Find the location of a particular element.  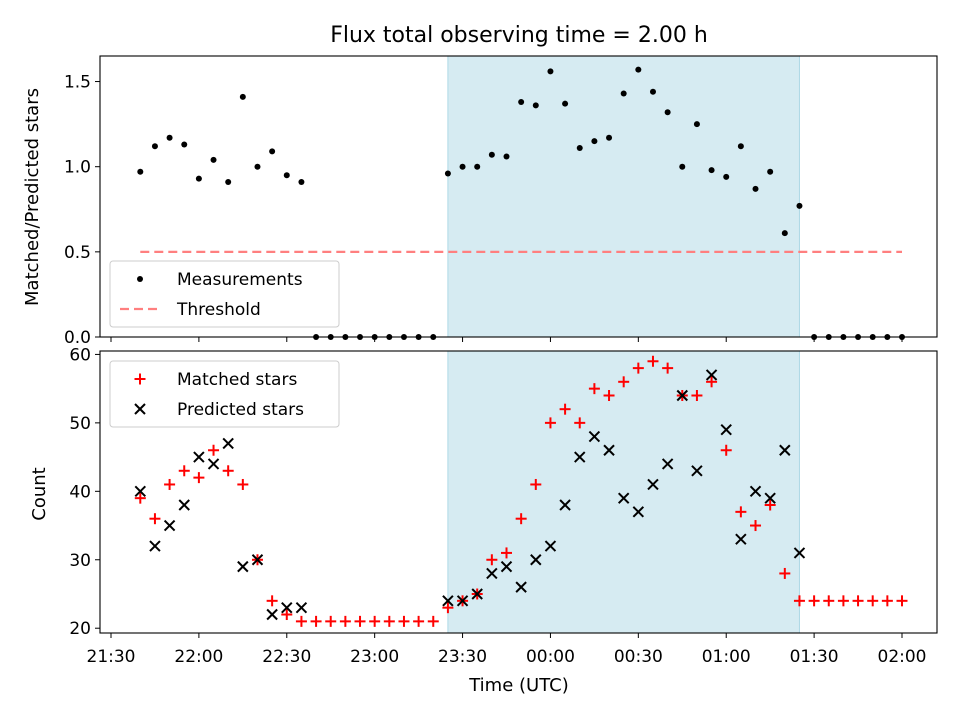

highlight-span is located at coordinates (623, 492).